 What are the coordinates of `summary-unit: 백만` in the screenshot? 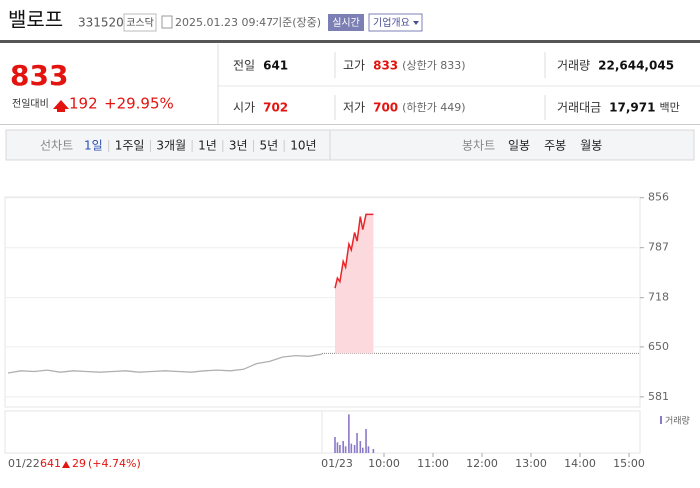 It's located at (669, 107).